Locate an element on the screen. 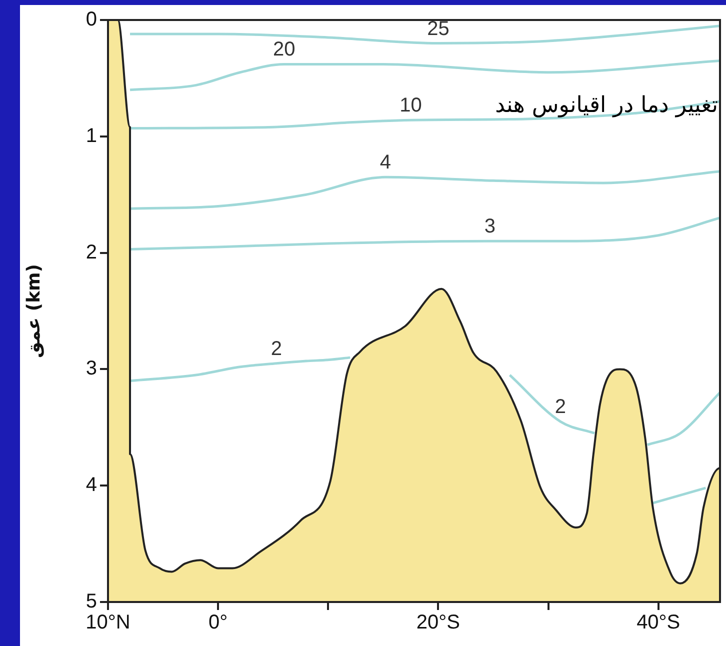 The width and height of the screenshot is (726, 646). series-label: 3 is located at coordinates (490, 227).